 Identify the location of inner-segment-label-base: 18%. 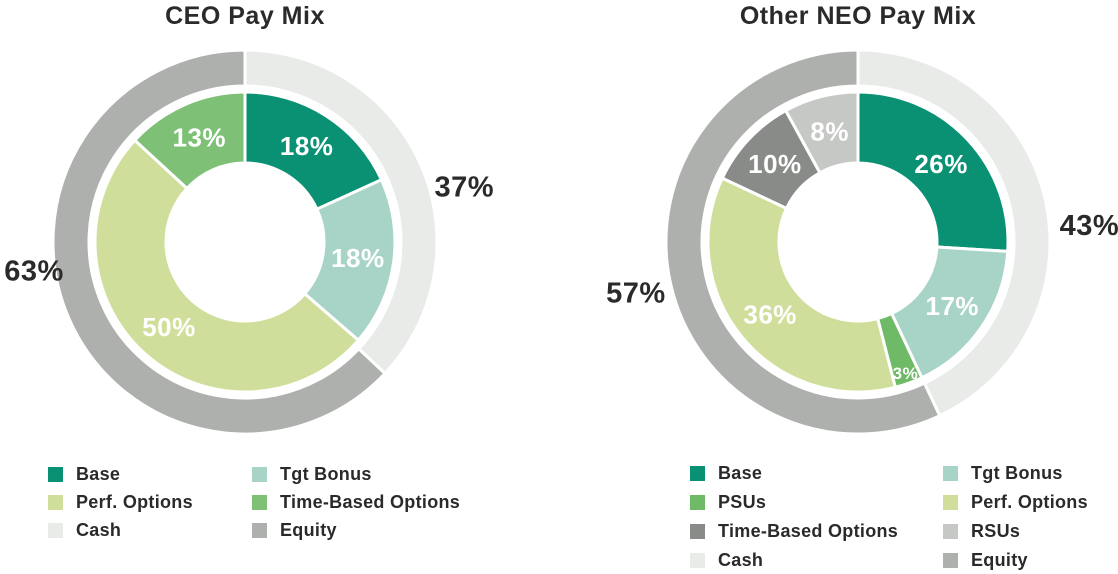
(307, 146).